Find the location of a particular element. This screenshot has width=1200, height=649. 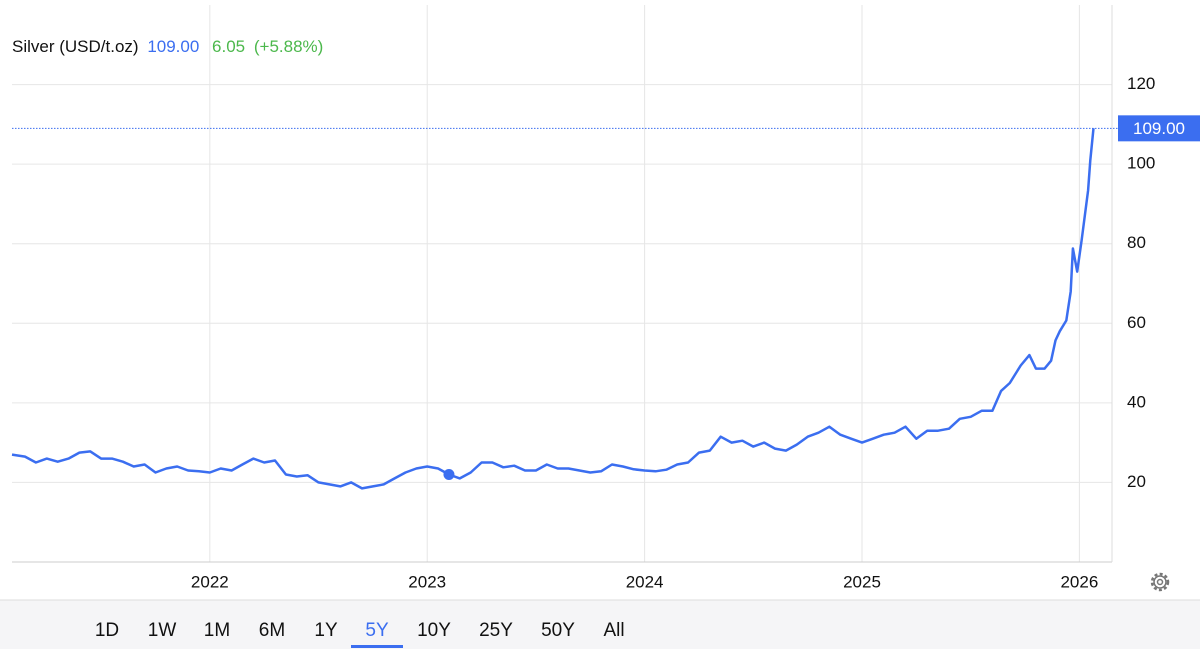

x-tick-label: 2023 is located at coordinates (427, 581).